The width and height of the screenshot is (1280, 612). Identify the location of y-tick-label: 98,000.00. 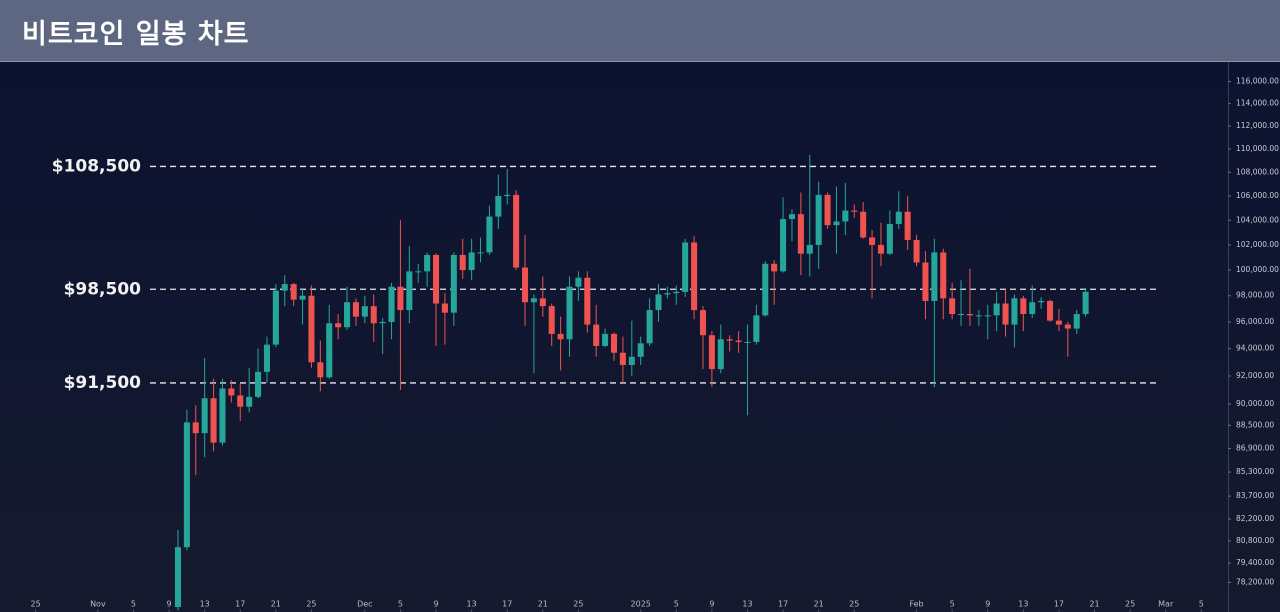
(1255, 295).